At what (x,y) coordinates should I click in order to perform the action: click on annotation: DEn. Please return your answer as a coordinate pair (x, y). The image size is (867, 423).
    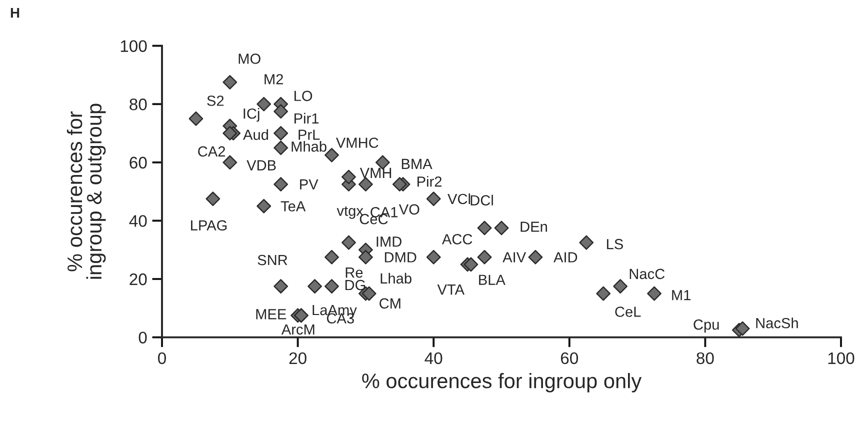
    Looking at the image, I should click on (533, 227).